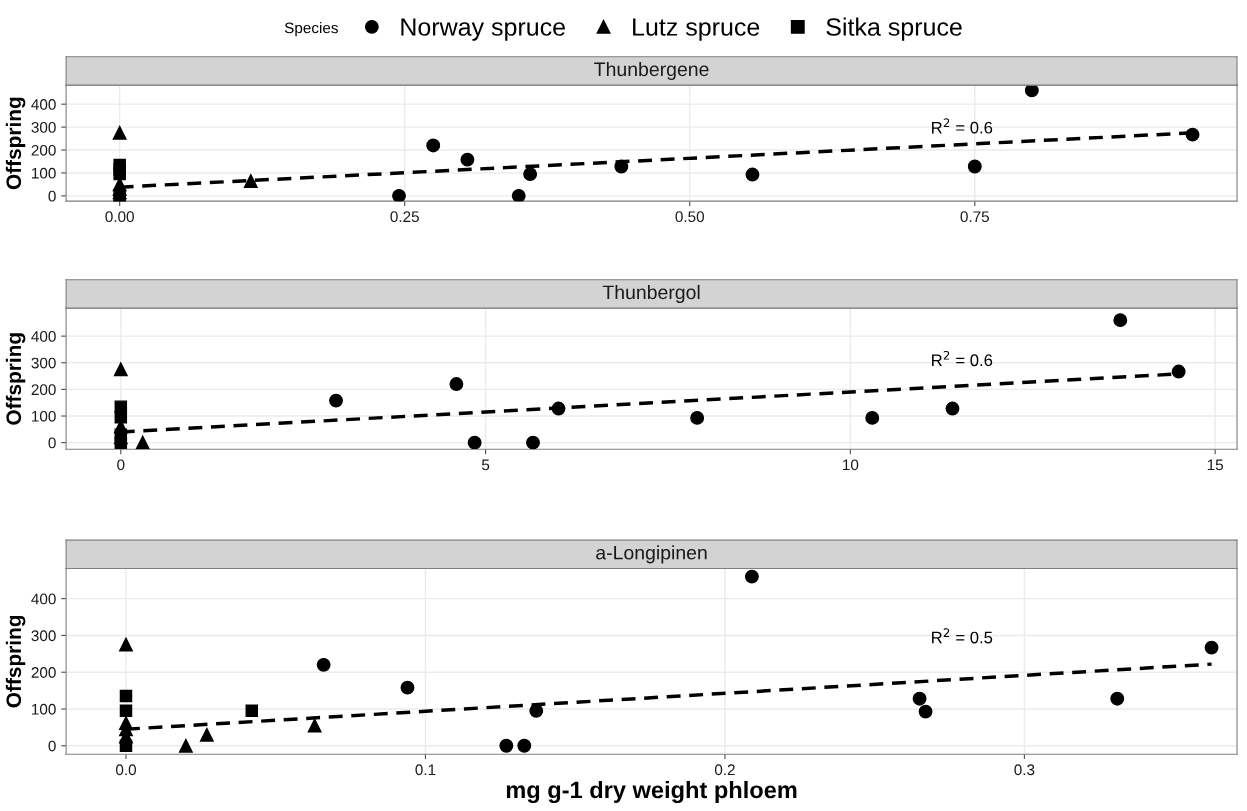 This screenshot has width=1247, height=811. I want to click on x-tick-label: 0.00, so click(119, 217).